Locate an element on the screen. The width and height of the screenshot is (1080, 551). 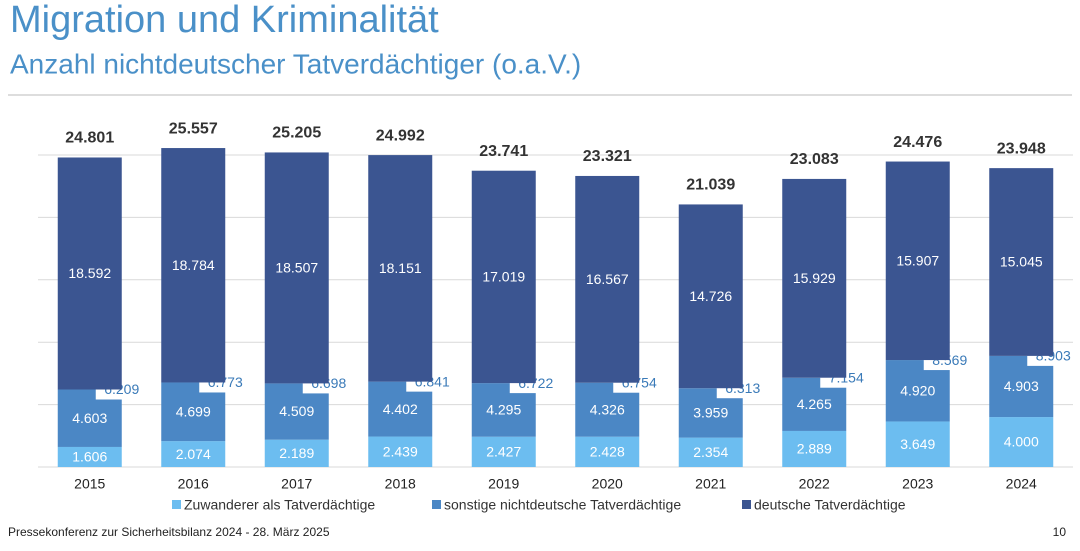
total-label: 25.205 is located at coordinates (296, 133).